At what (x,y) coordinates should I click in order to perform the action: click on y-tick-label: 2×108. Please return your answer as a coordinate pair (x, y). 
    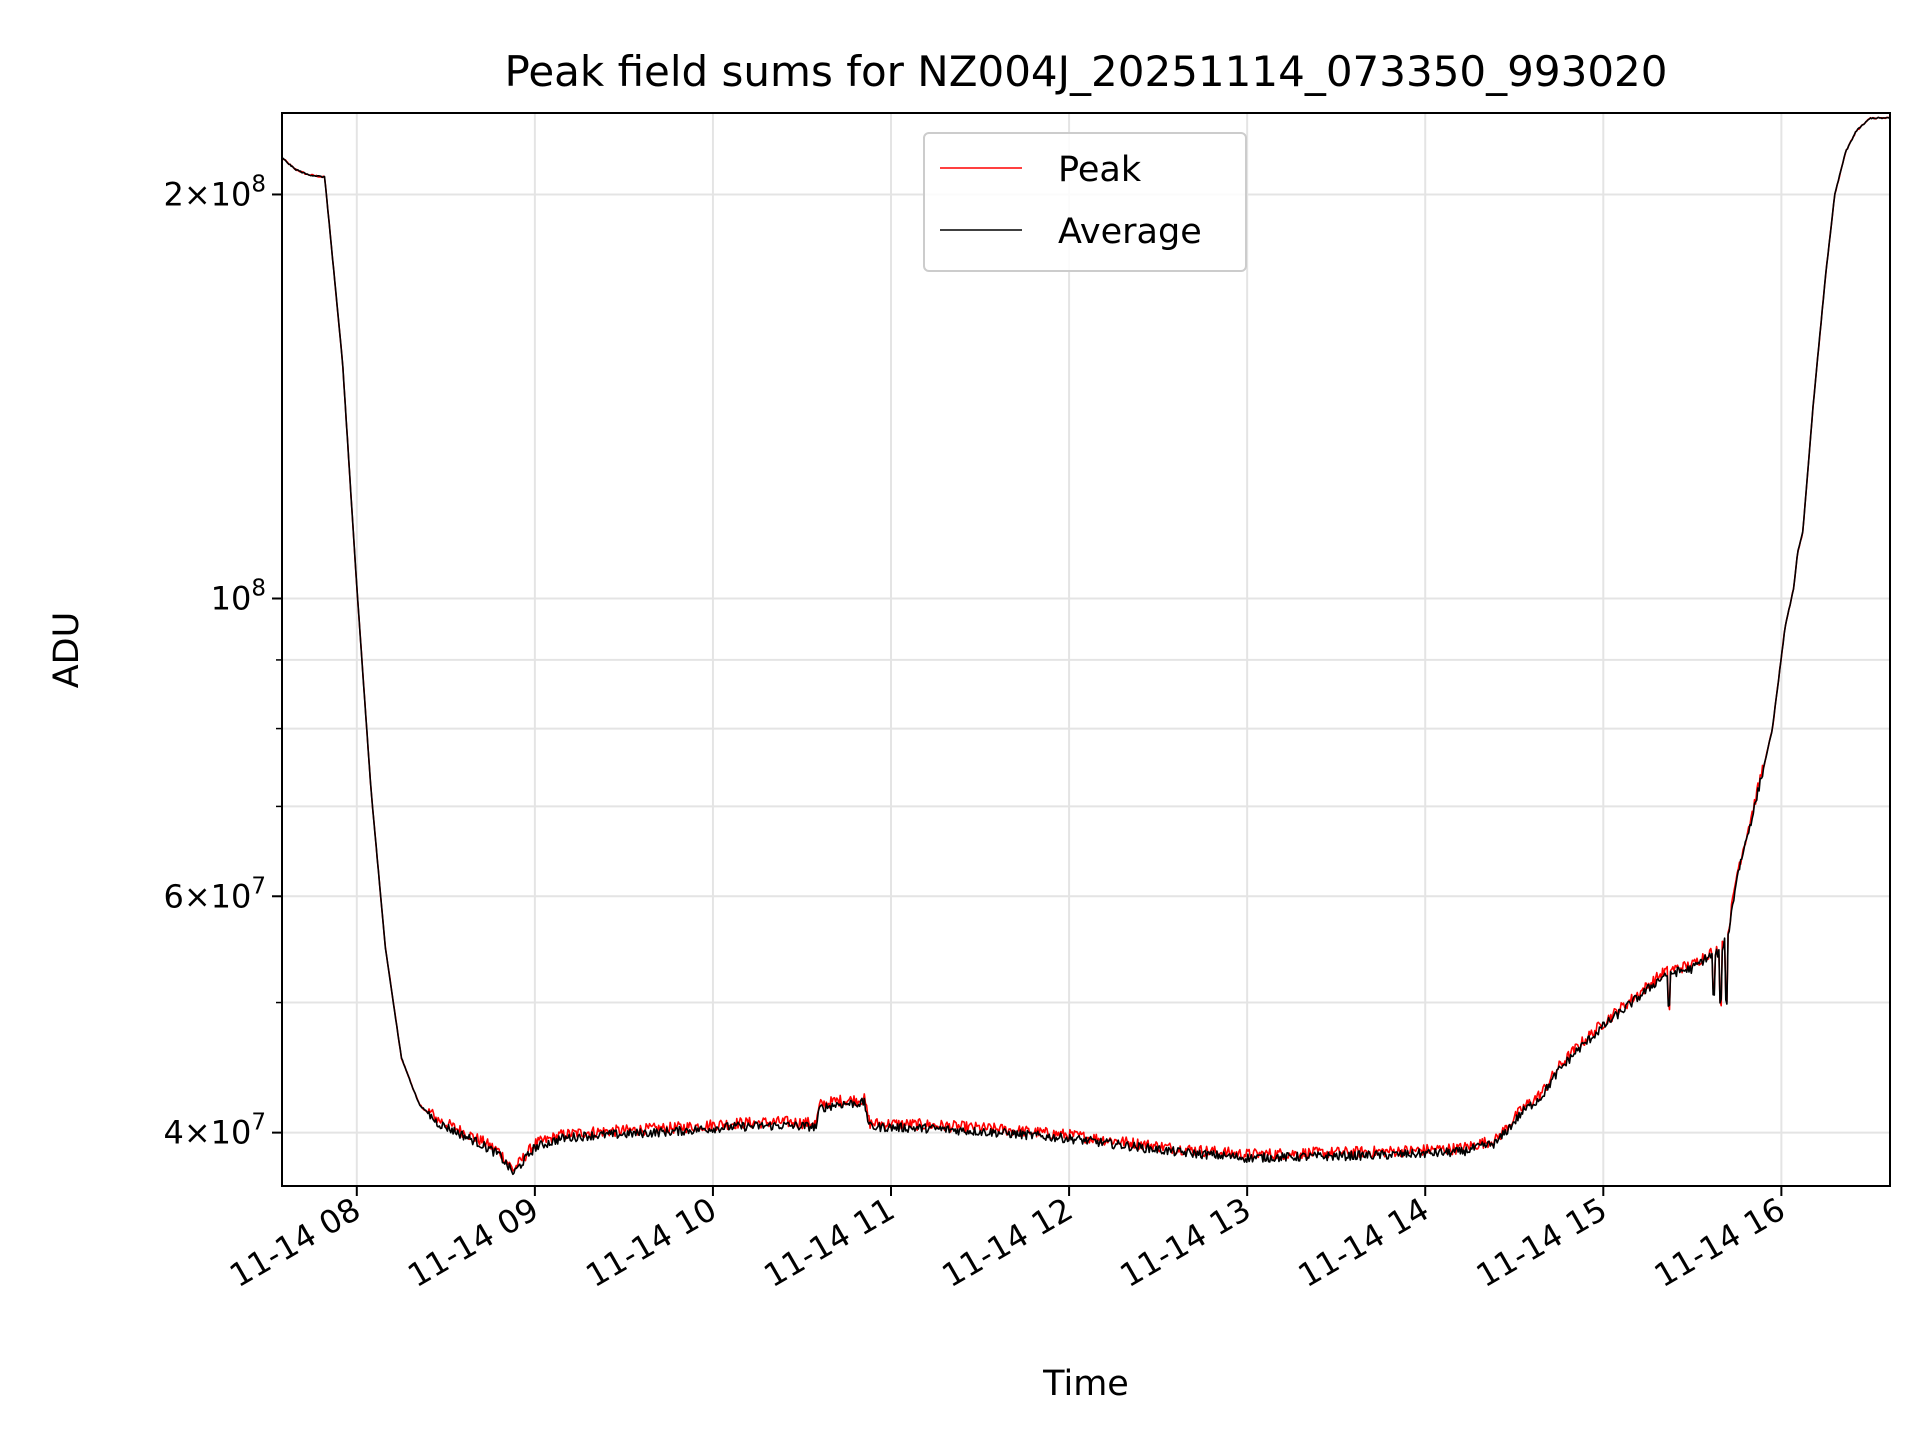
    Looking at the image, I should click on (214, 192).